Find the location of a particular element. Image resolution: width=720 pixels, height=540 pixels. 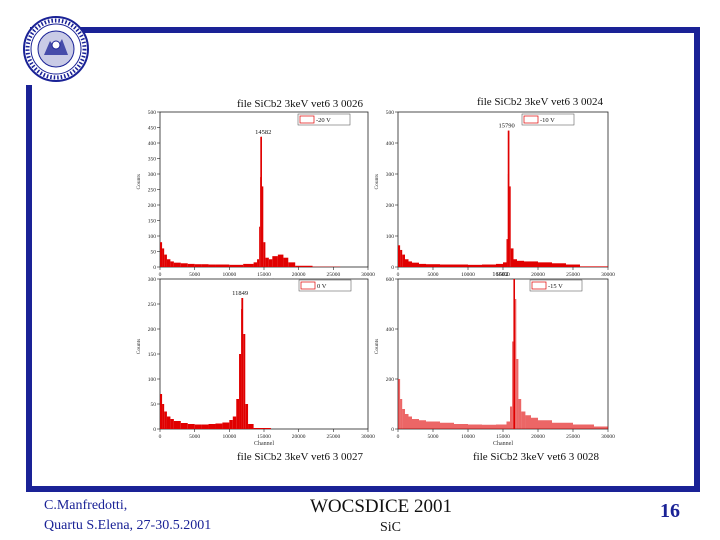

footer-venue: Quartu S.Elena, 27-30.5.2001 is located at coordinates (128, 525).